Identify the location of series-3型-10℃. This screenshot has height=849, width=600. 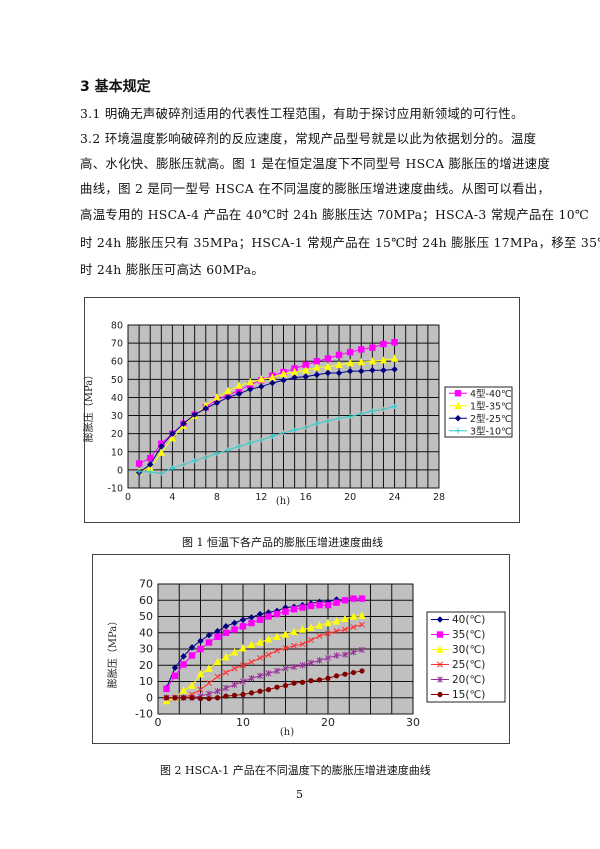
(267, 440).